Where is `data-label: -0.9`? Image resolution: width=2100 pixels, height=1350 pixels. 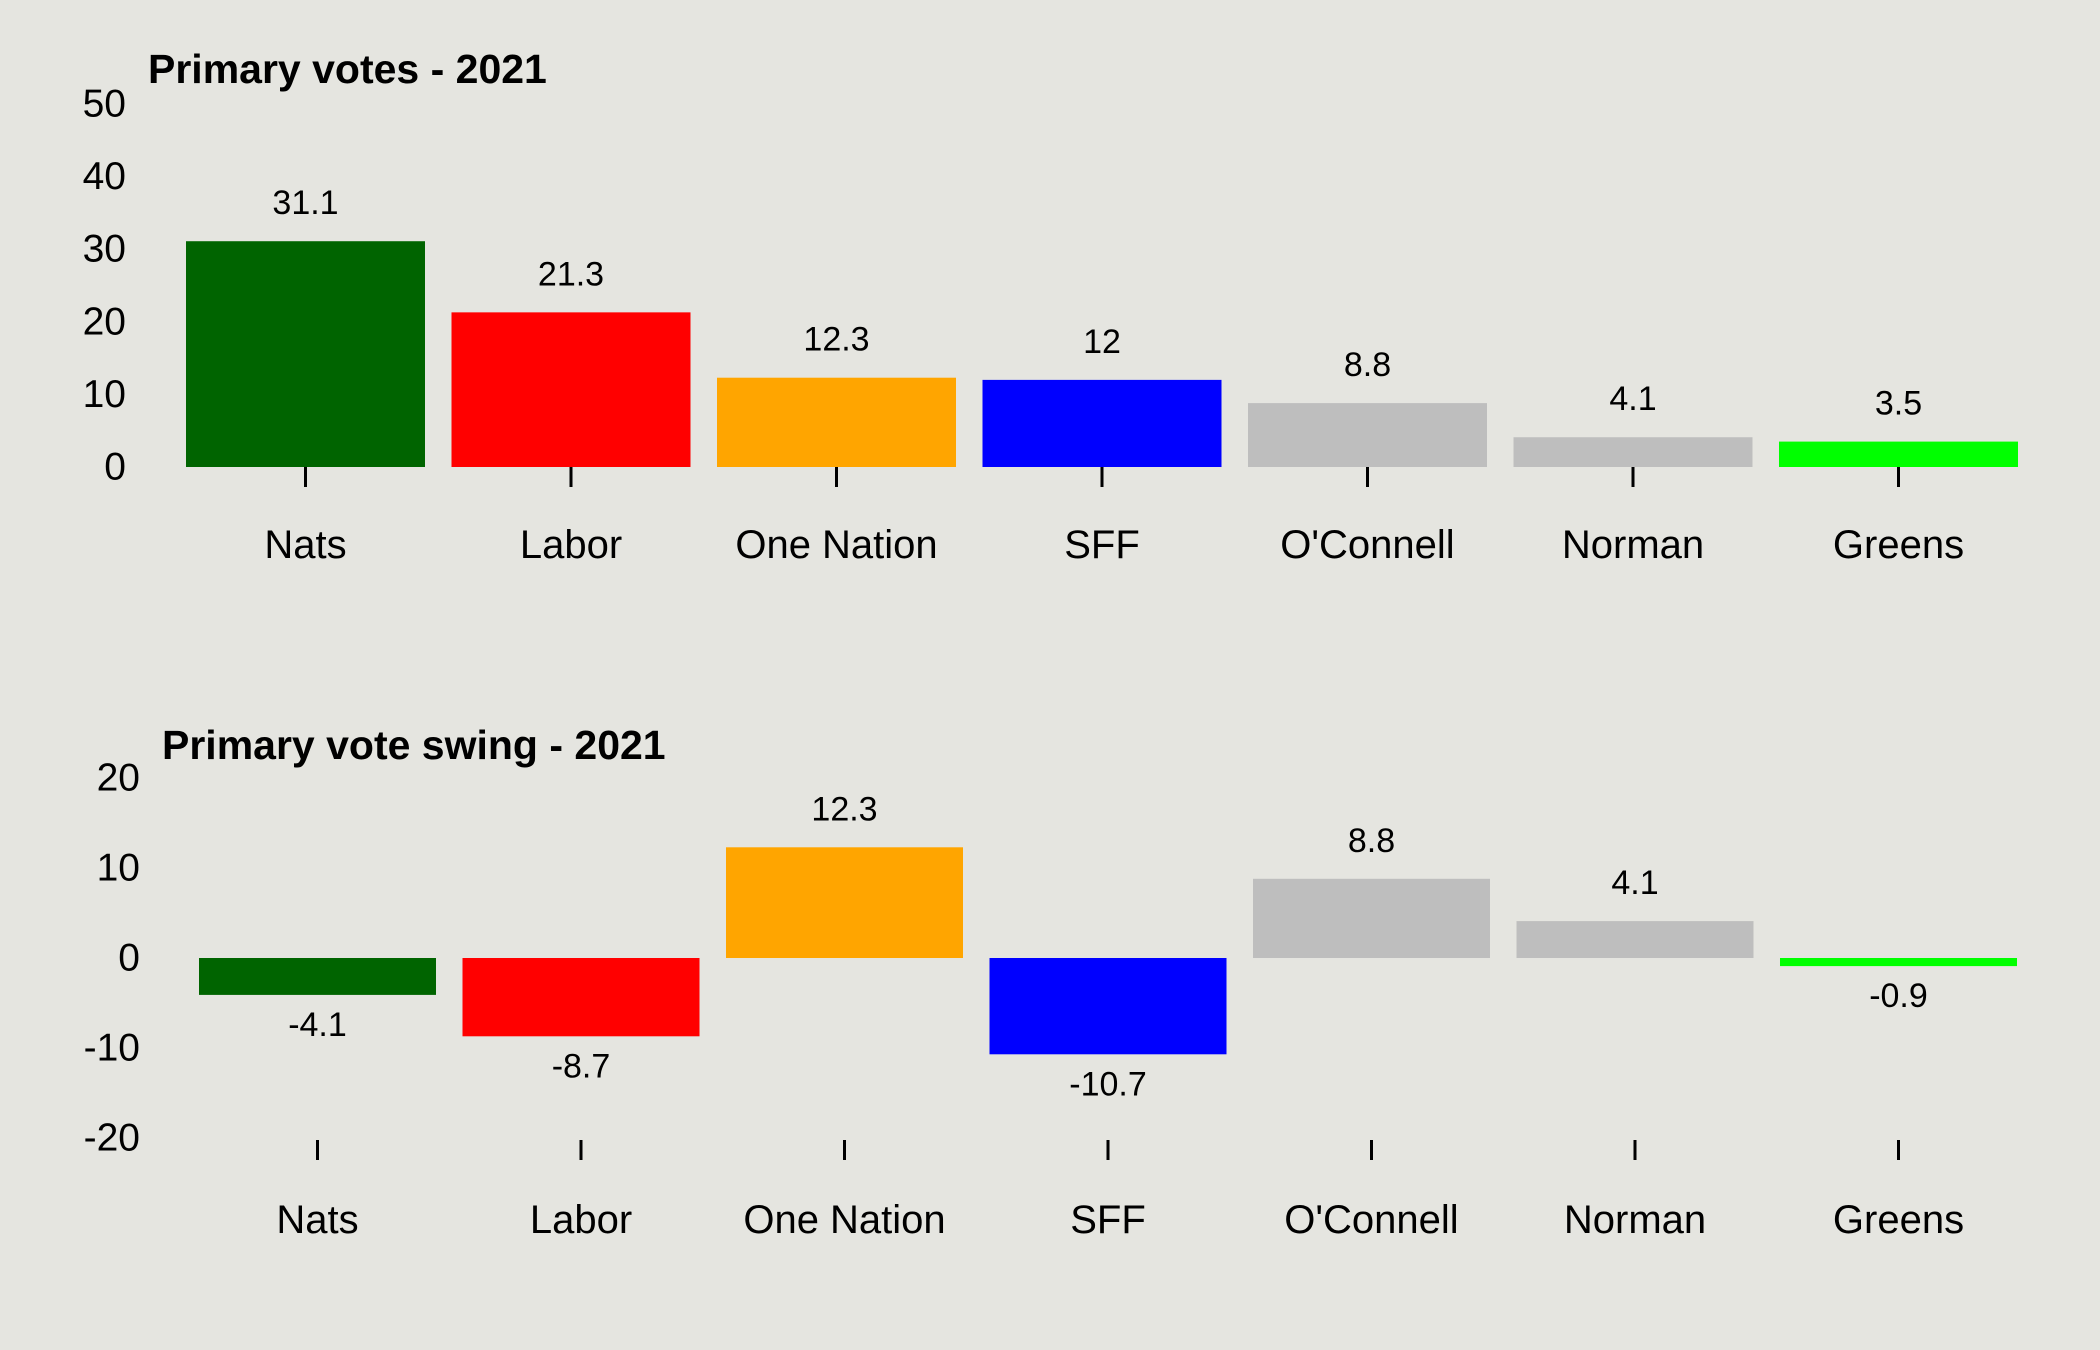 data-label: -0.9 is located at coordinates (1898, 996).